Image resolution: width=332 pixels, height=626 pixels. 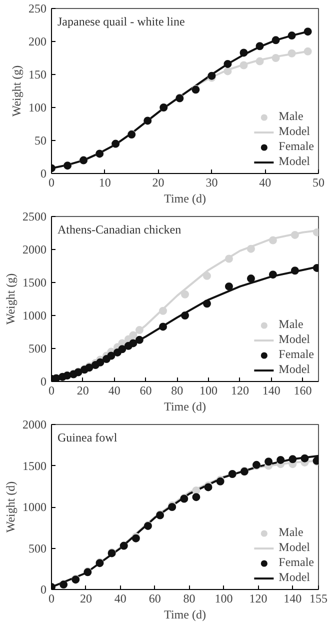 What do you see at coordinates (104, 183) in the screenshot?
I see `x-tick-label: 10` at bounding box center [104, 183].